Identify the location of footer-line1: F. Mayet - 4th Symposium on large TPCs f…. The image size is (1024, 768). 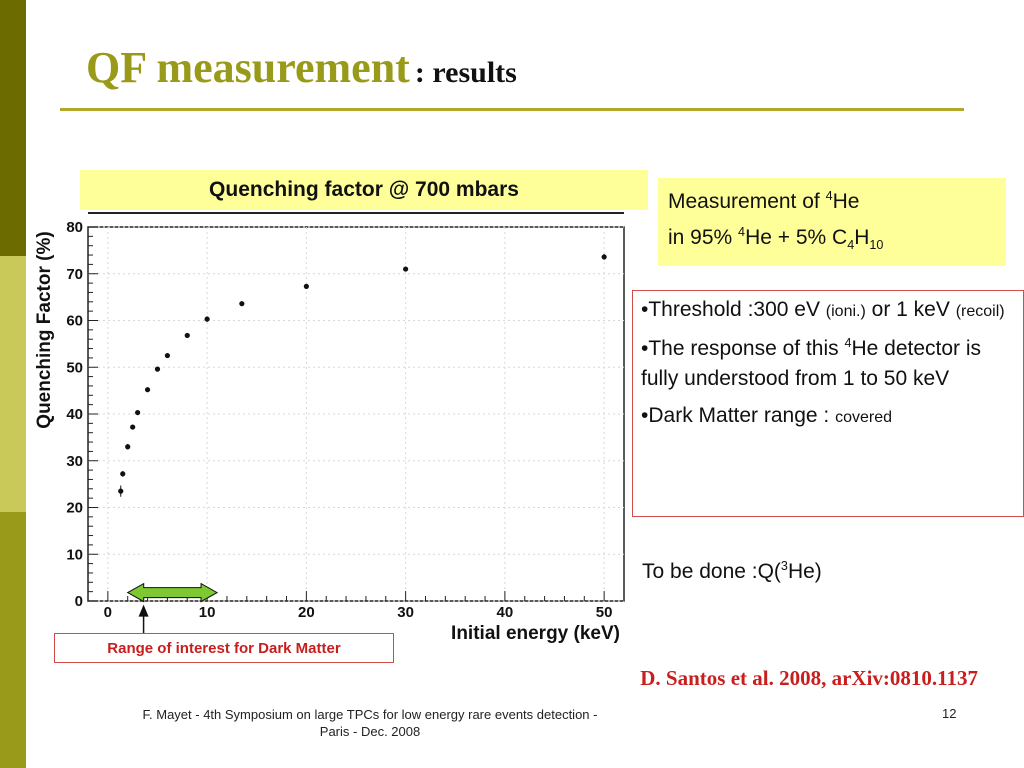
(370, 714).